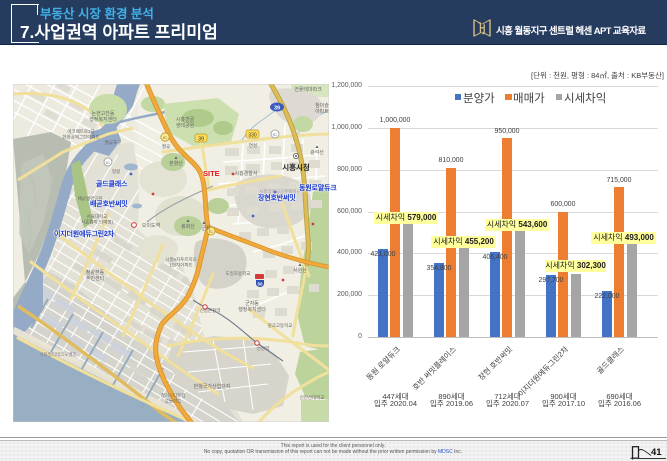 The width and height of the screenshot is (667, 461). I want to click on svg-text: 안산역, so click(263, 348).